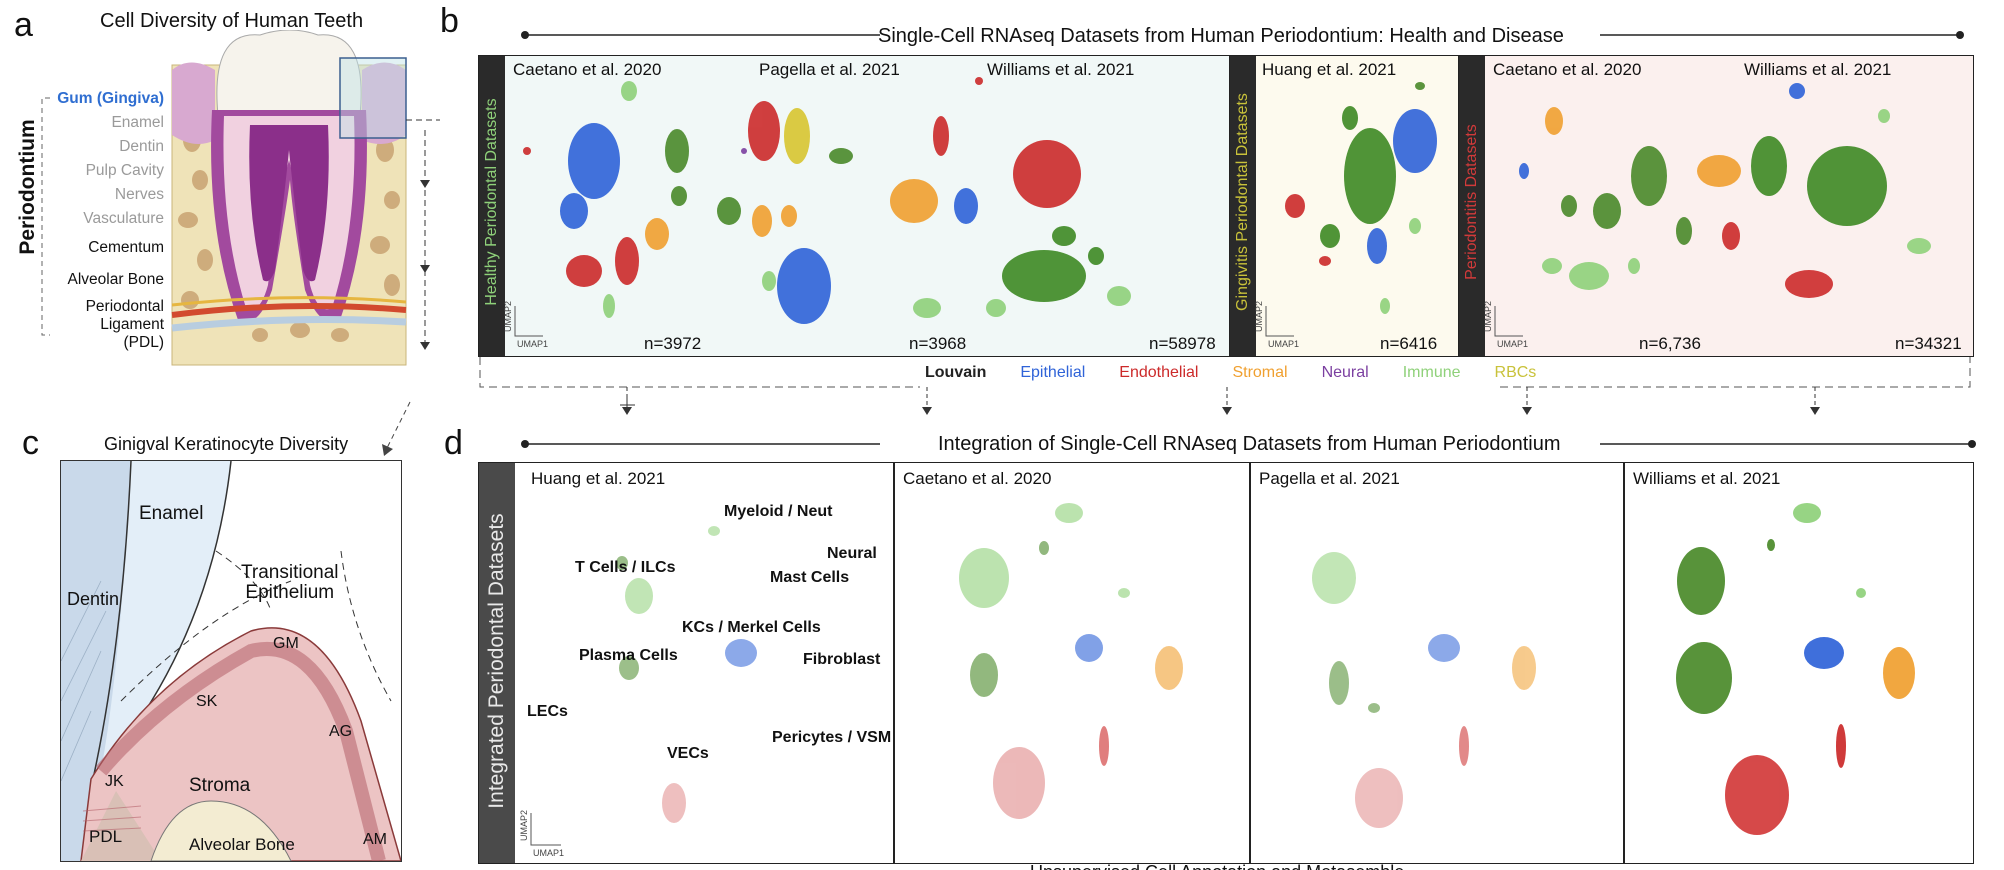  What do you see at coordinates (207, 701) in the screenshot?
I see `label-sk: SK` at bounding box center [207, 701].